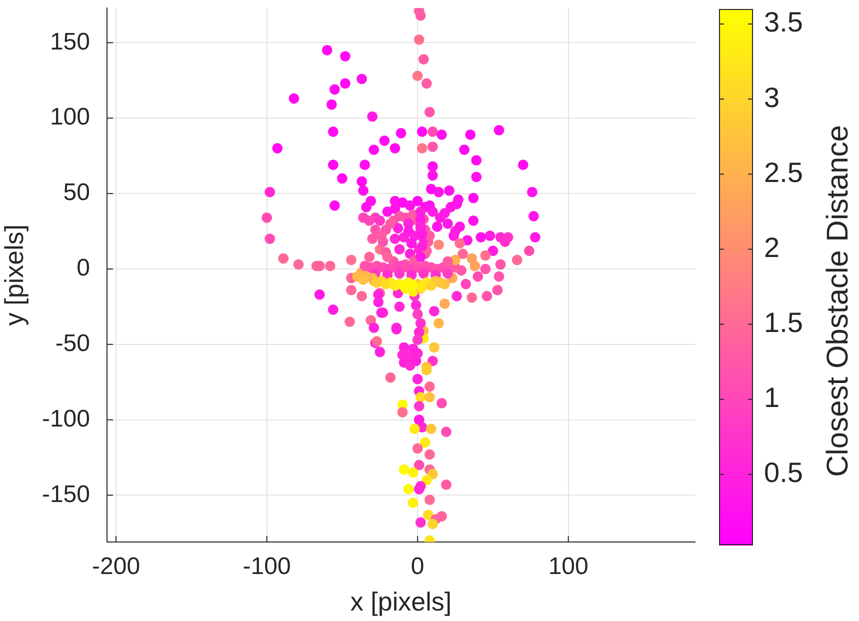 The image size is (859, 621). Describe the element at coordinates (401, 601) in the screenshot. I see `x-axis-title: x [pixels]` at that location.